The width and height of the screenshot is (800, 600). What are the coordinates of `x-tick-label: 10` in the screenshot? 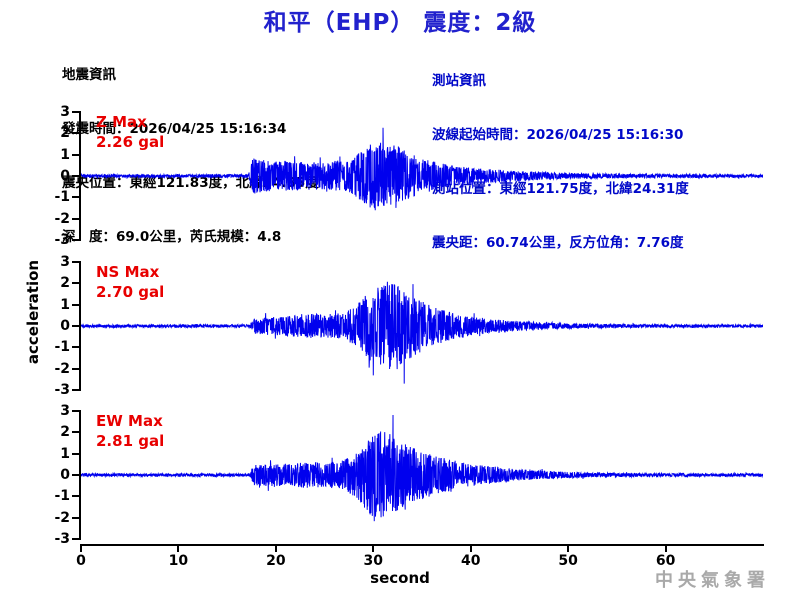 It's located at (178, 561).